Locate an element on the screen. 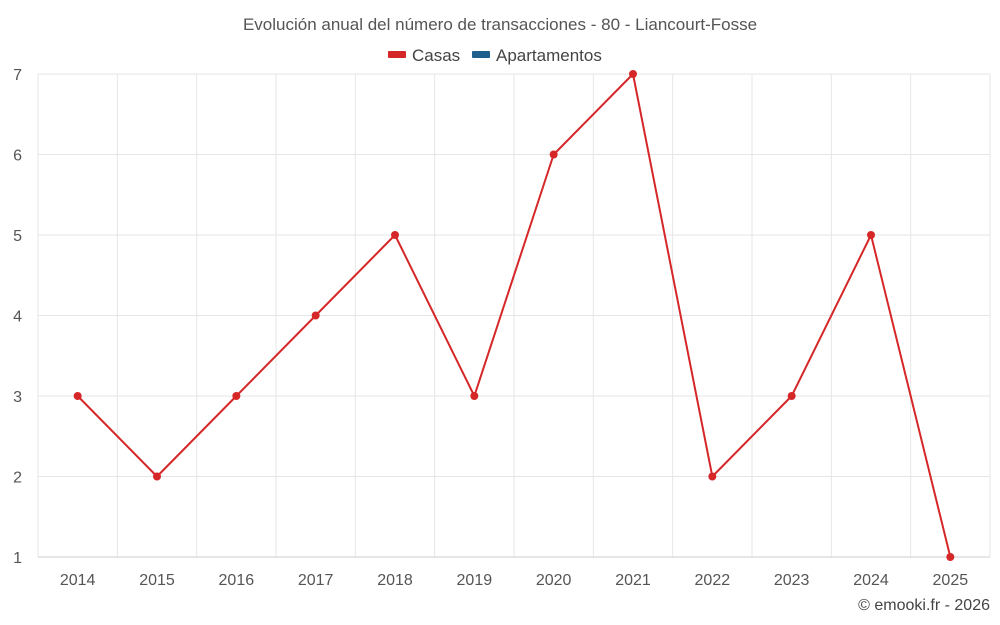 Image resolution: width=1000 pixels, height=625 pixels. legend-label-casas: Casas is located at coordinates (436, 55).